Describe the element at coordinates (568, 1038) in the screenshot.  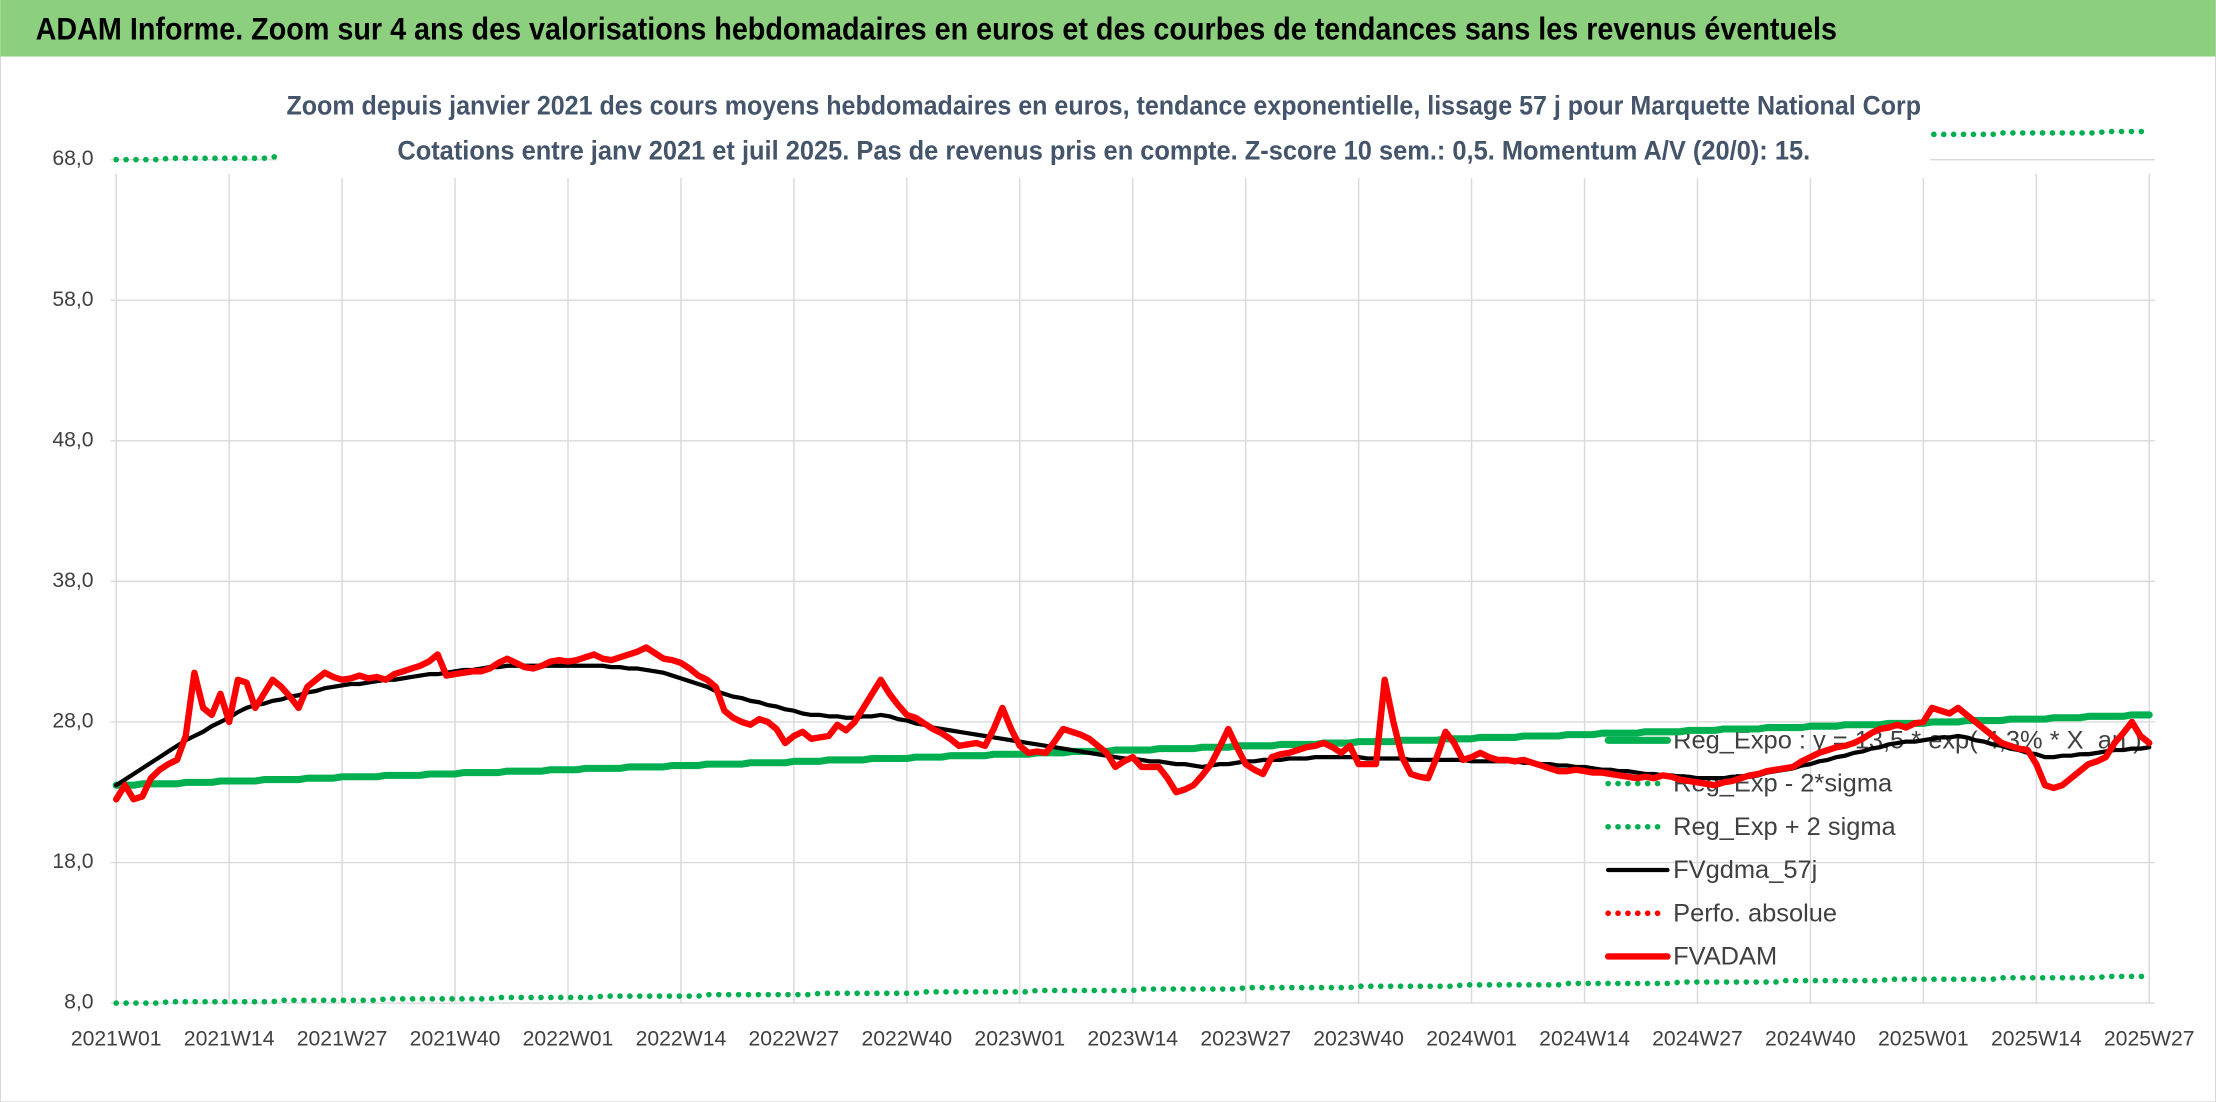
I see `x-tick-label: 2022W01` at that location.